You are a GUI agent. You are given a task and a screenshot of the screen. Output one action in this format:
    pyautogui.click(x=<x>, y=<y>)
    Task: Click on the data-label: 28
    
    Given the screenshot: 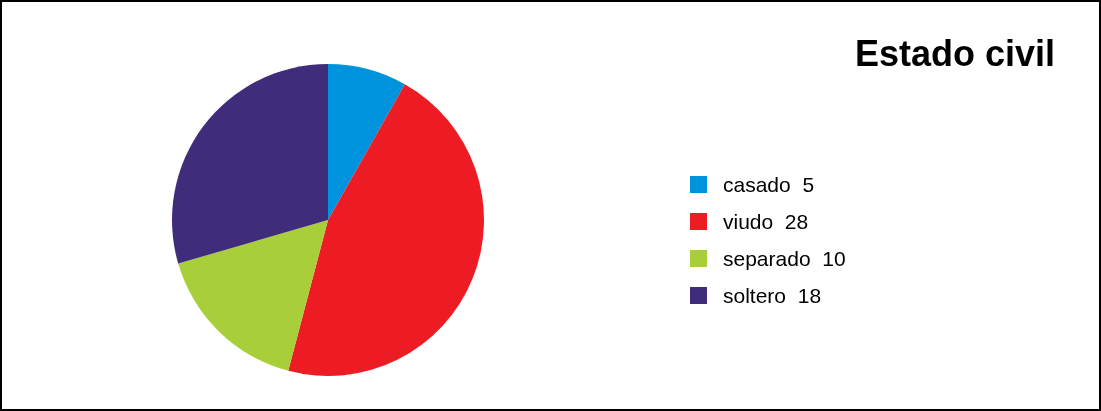 What is the action you would take?
    pyautogui.click(x=796, y=221)
    